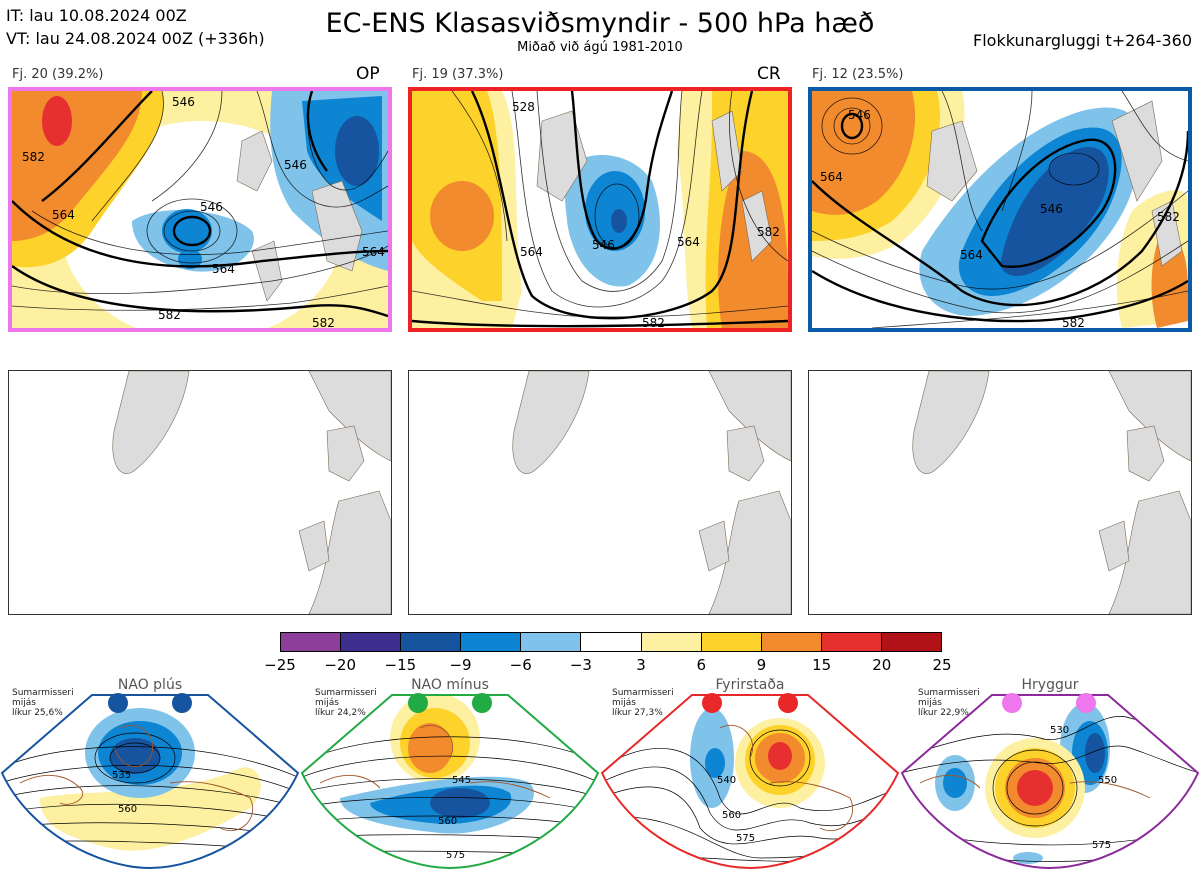 The width and height of the screenshot is (1200, 875). Describe the element at coordinates (450, 781) in the screenshot. I see `regime-2-map: 545 560 575` at that location.